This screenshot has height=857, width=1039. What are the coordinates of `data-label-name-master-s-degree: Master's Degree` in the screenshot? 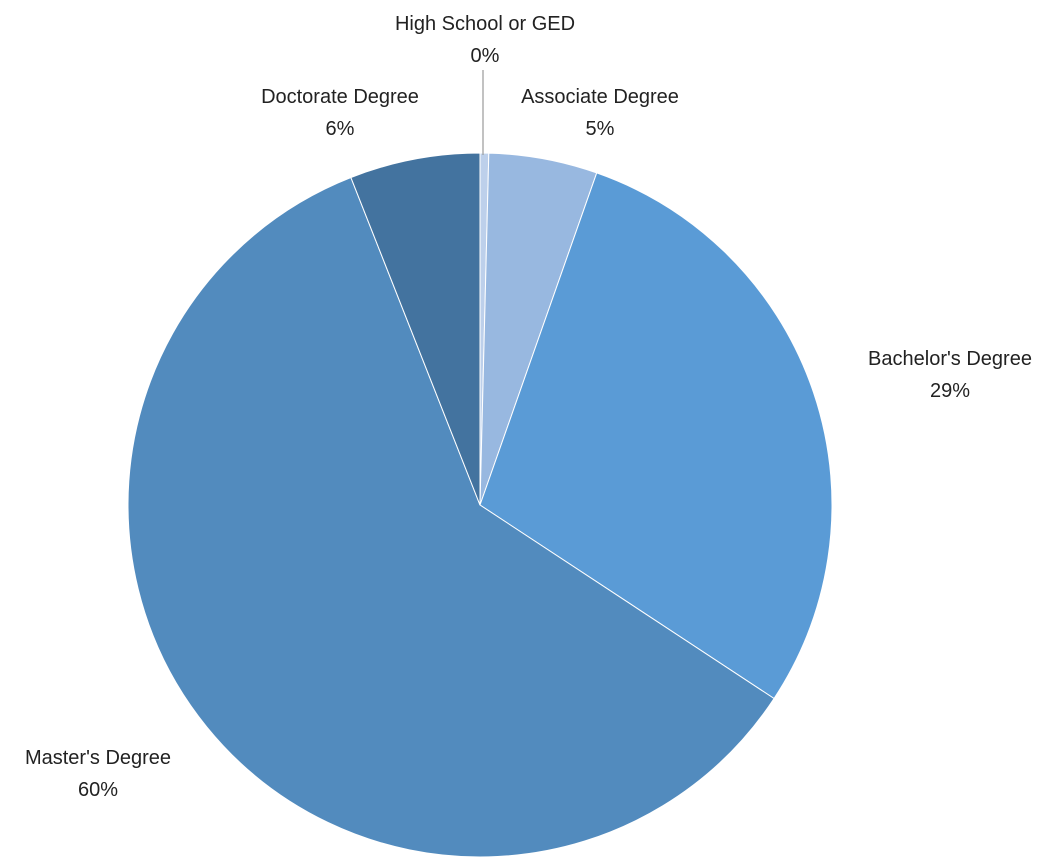 It's located at (98, 758).